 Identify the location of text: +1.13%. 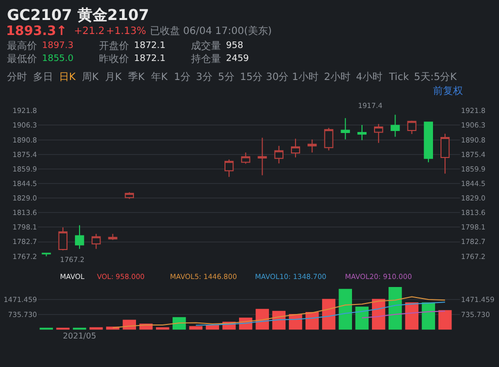
(126, 31).